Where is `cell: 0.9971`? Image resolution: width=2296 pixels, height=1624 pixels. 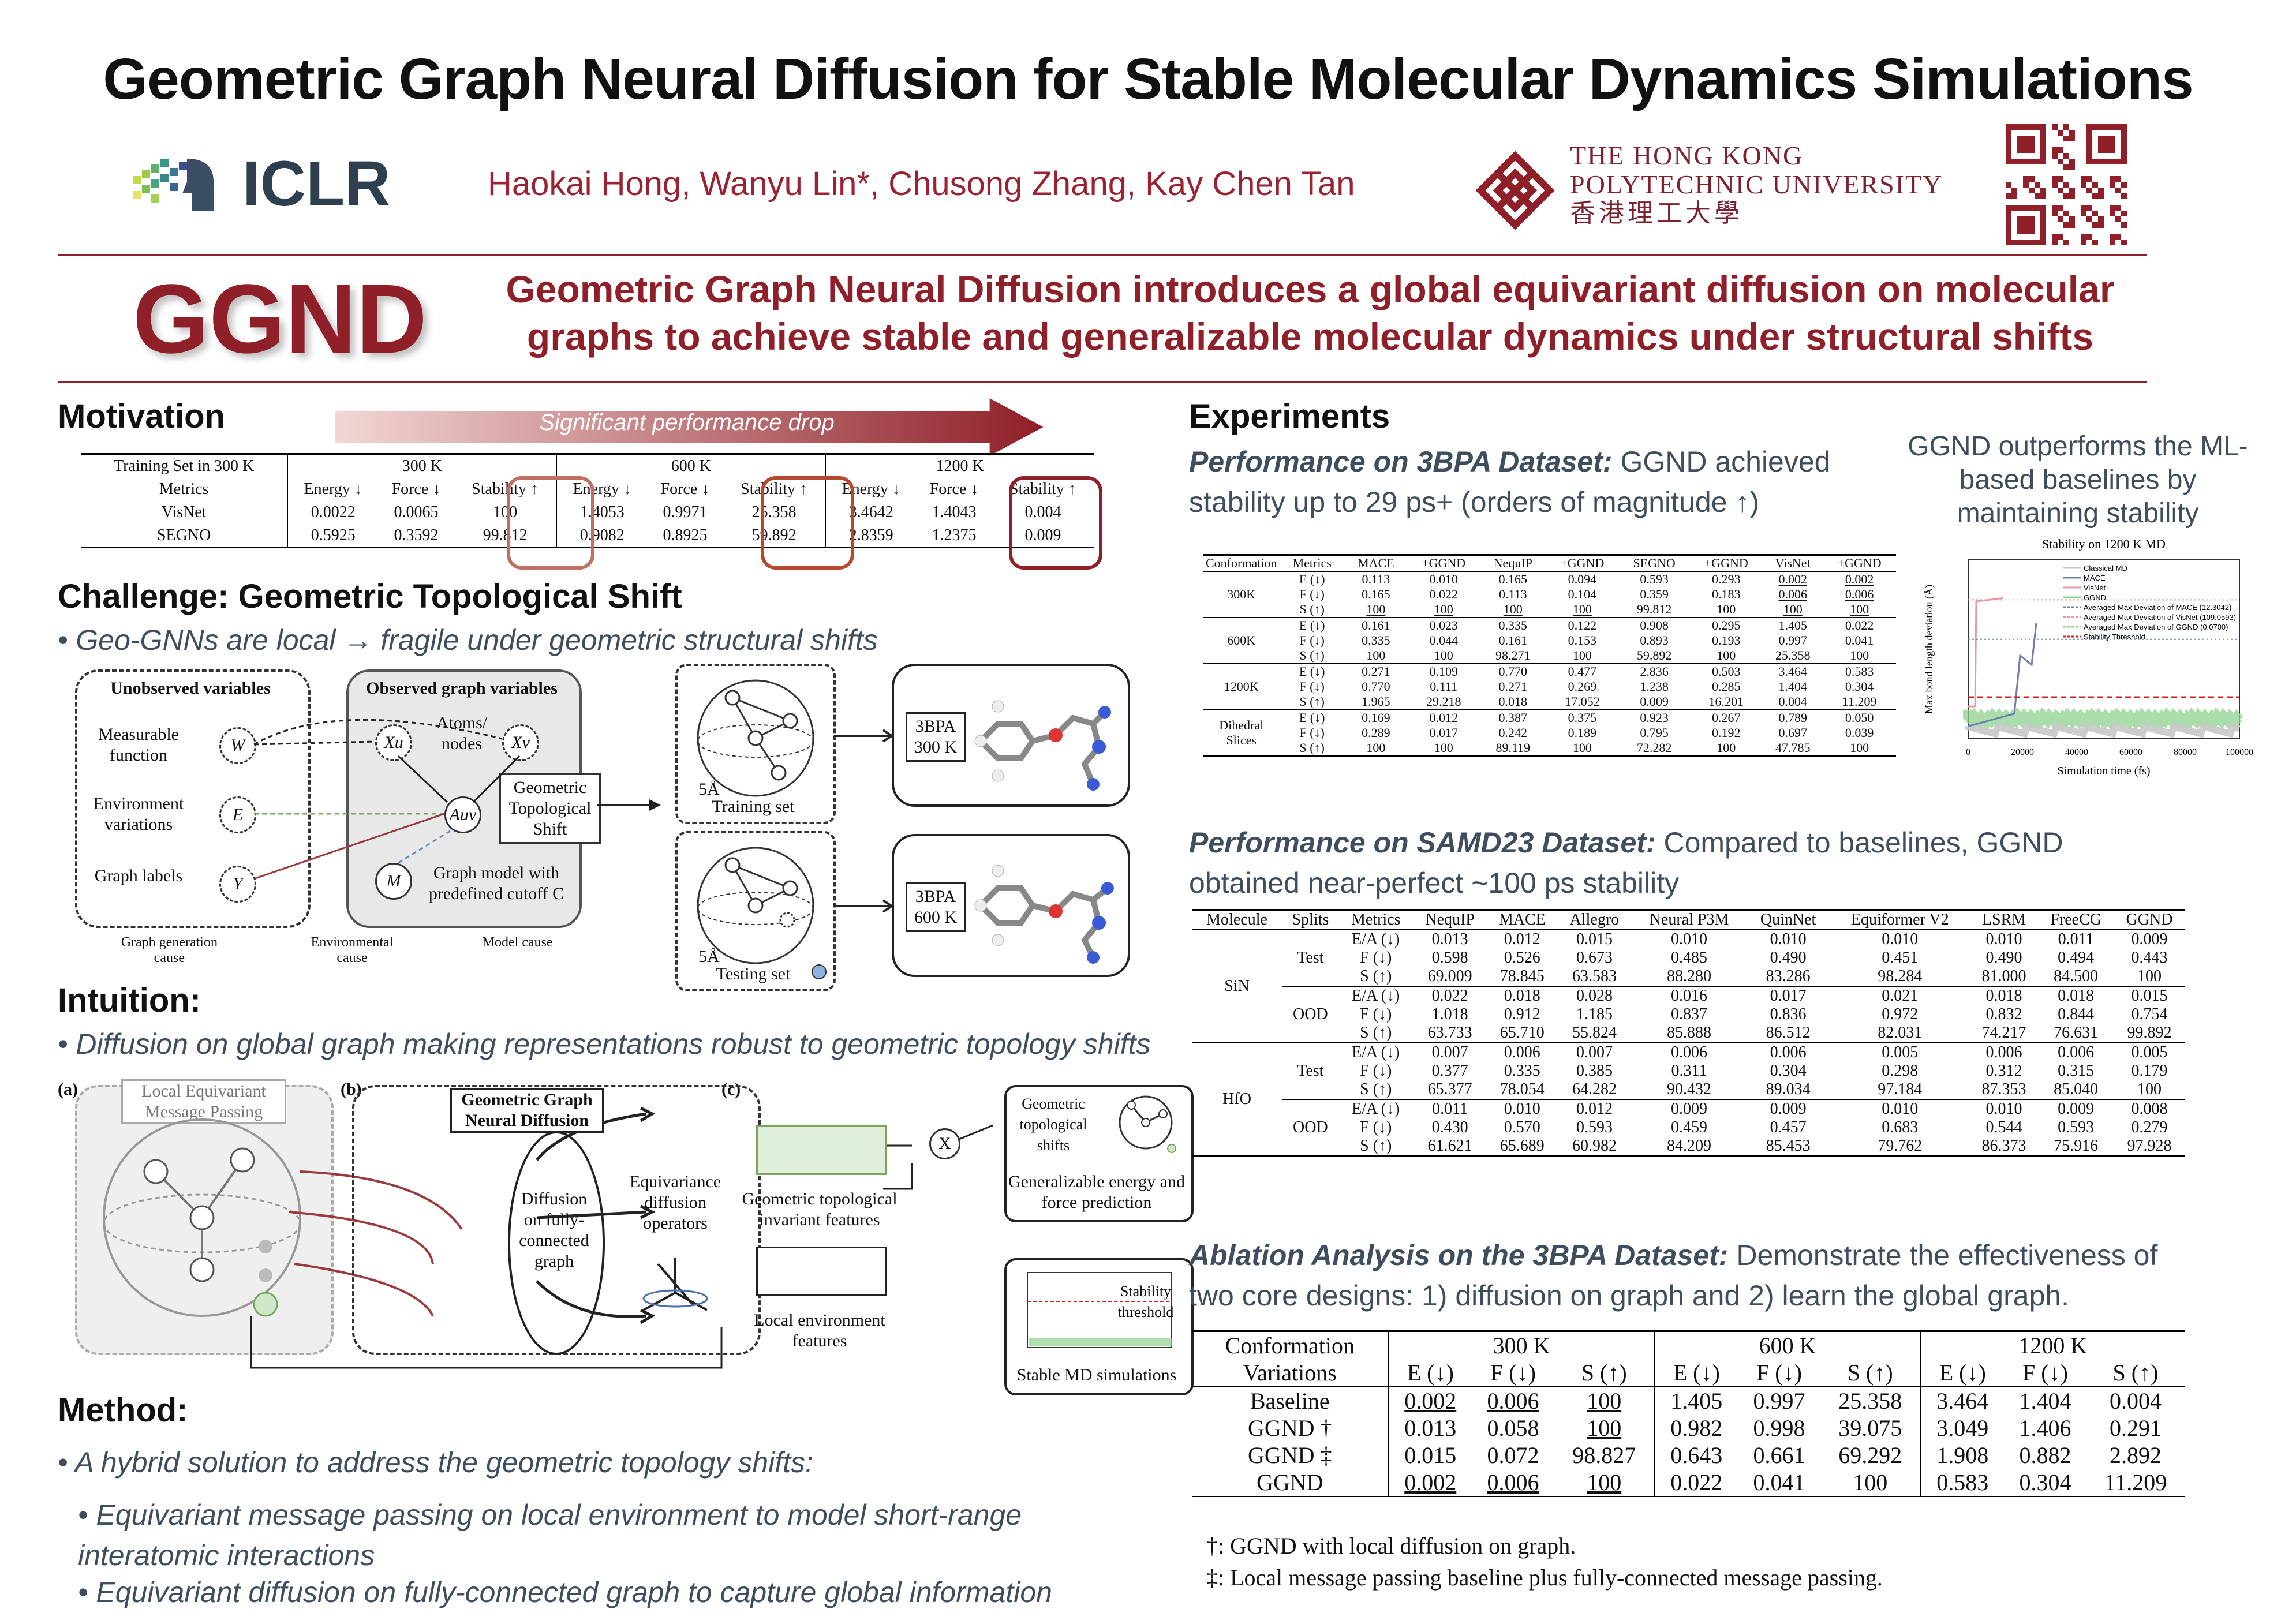
cell: 0.9971 is located at coordinates (685, 512).